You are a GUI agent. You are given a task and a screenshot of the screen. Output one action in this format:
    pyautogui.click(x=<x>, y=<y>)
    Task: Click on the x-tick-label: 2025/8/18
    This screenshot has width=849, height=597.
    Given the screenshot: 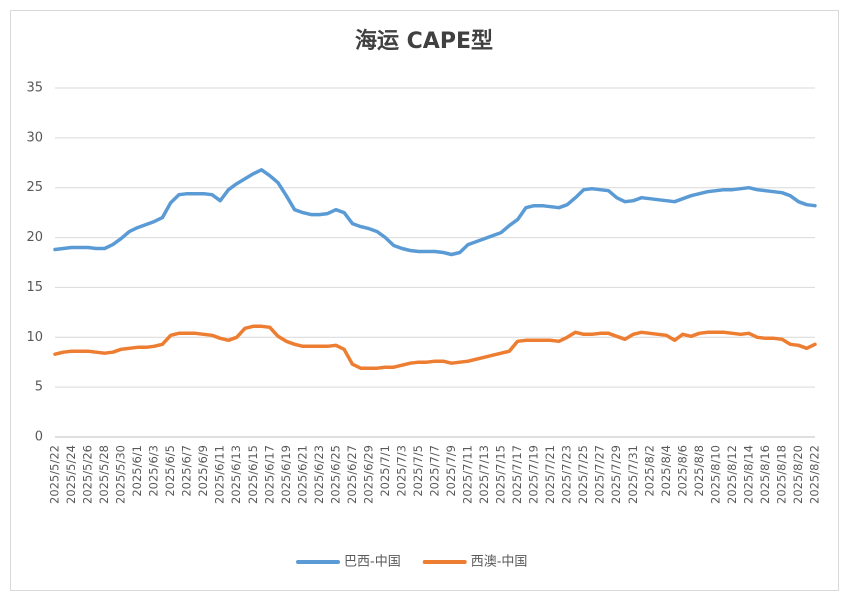 What is the action you would take?
    pyautogui.click(x=781, y=474)
    